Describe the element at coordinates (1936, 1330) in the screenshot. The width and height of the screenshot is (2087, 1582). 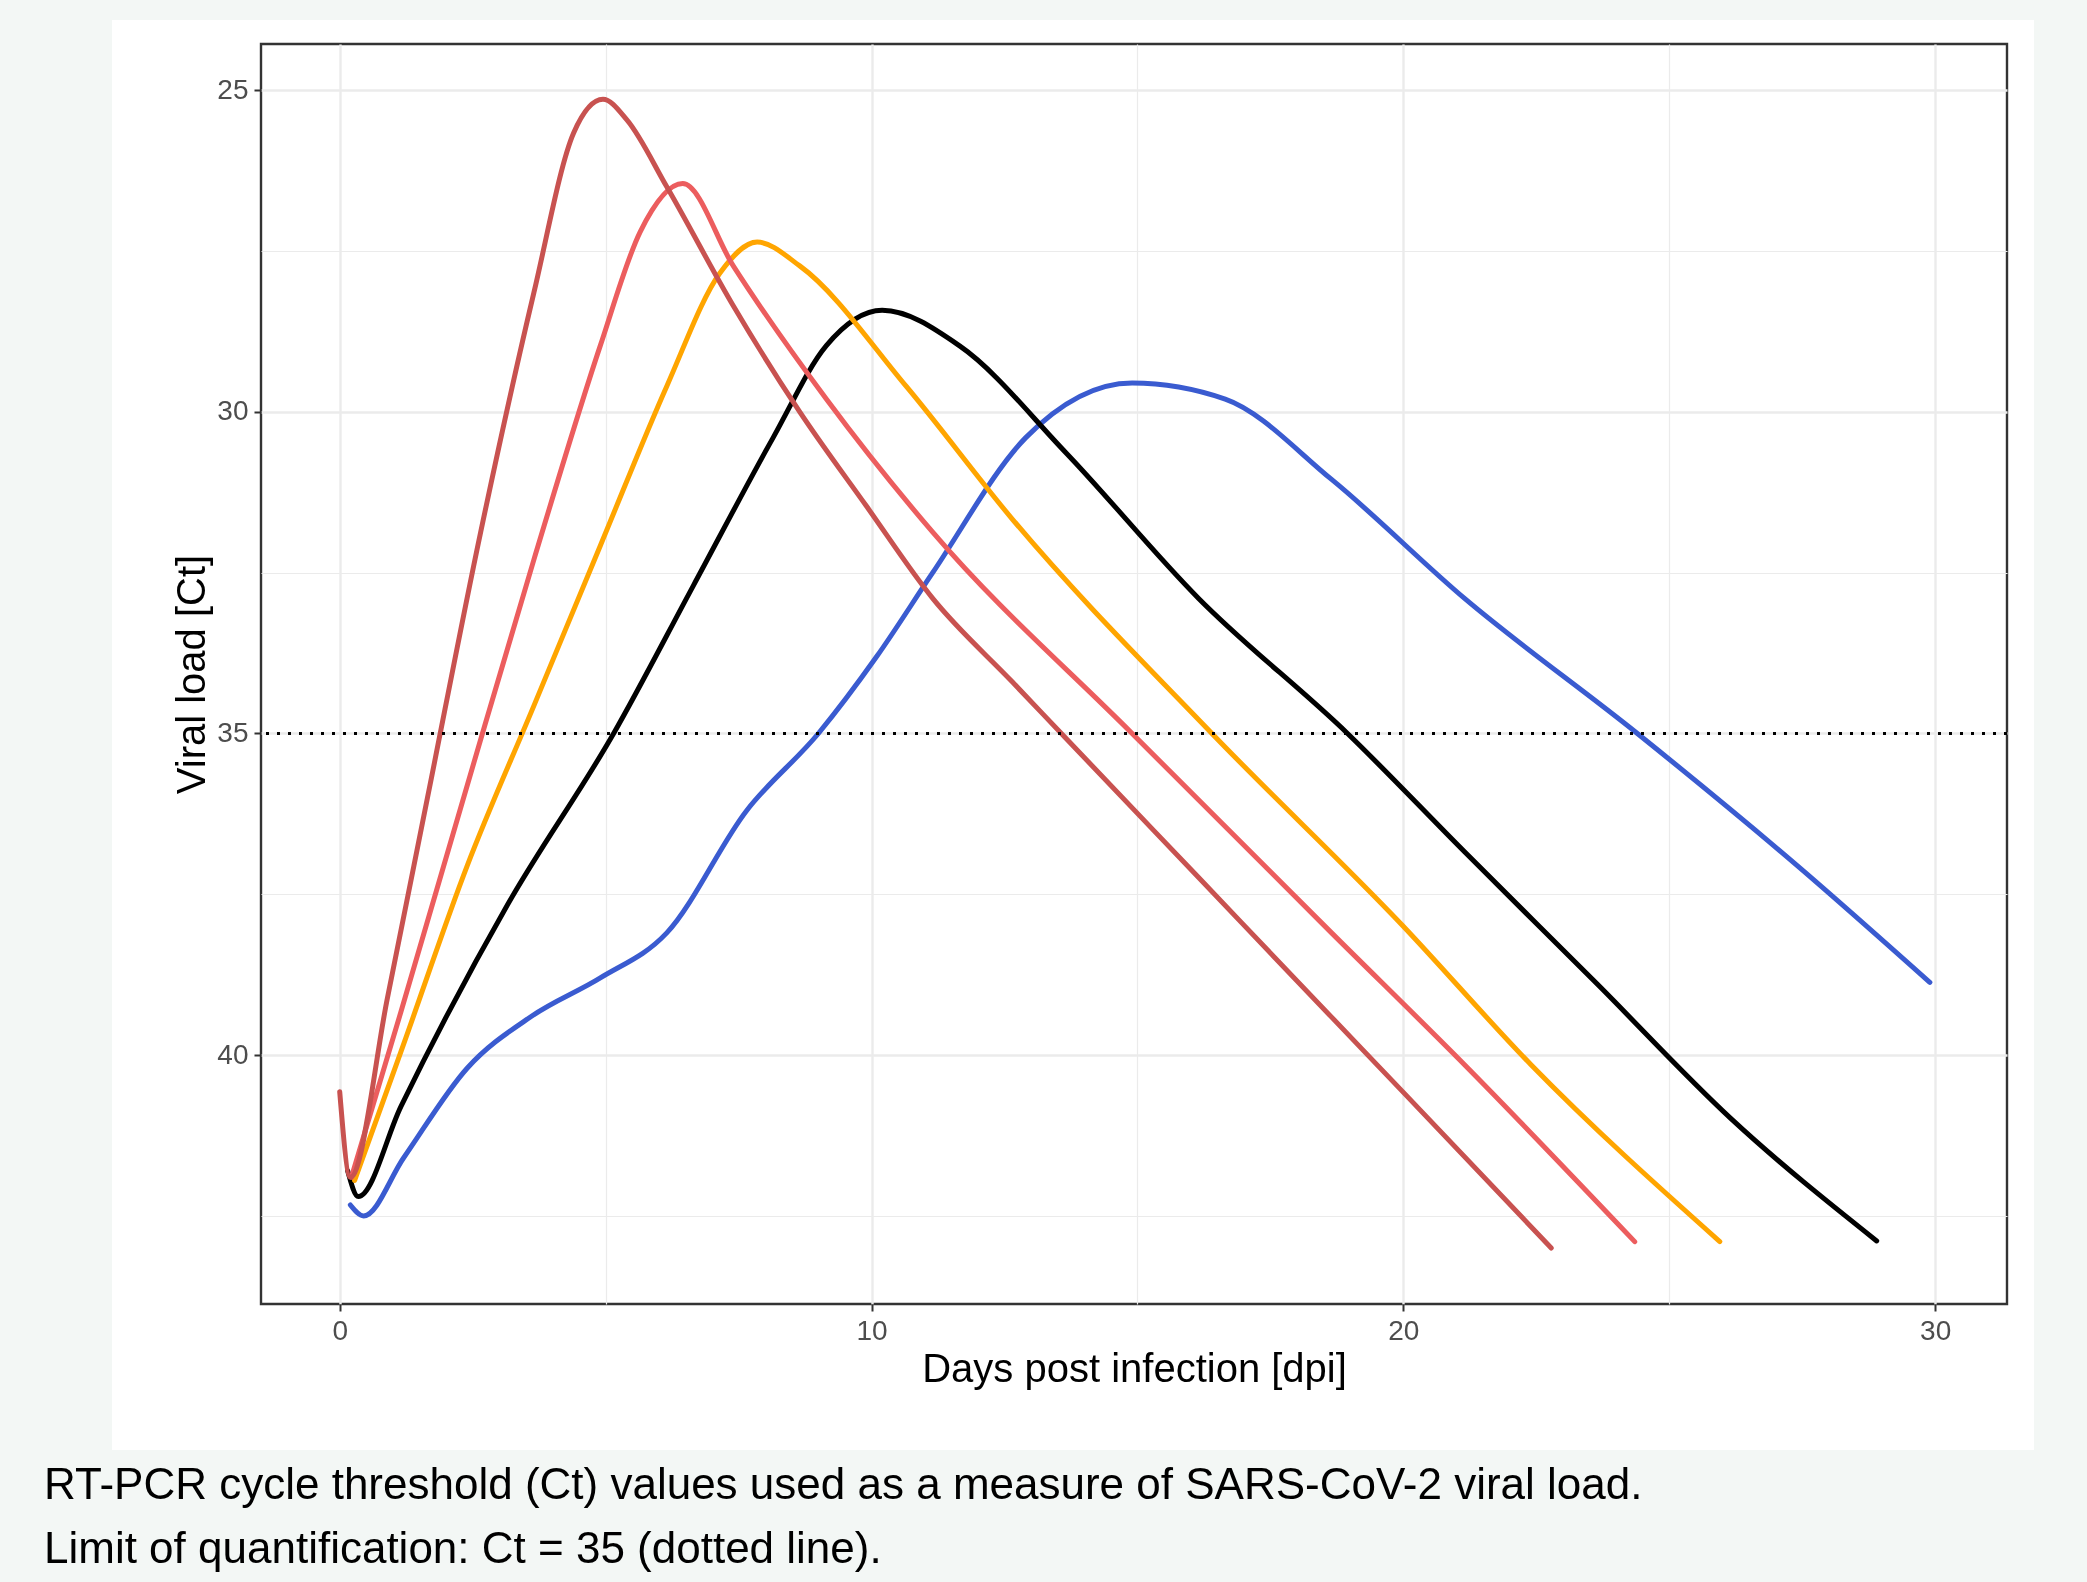
I see `x-tick-label: 30` at that location.